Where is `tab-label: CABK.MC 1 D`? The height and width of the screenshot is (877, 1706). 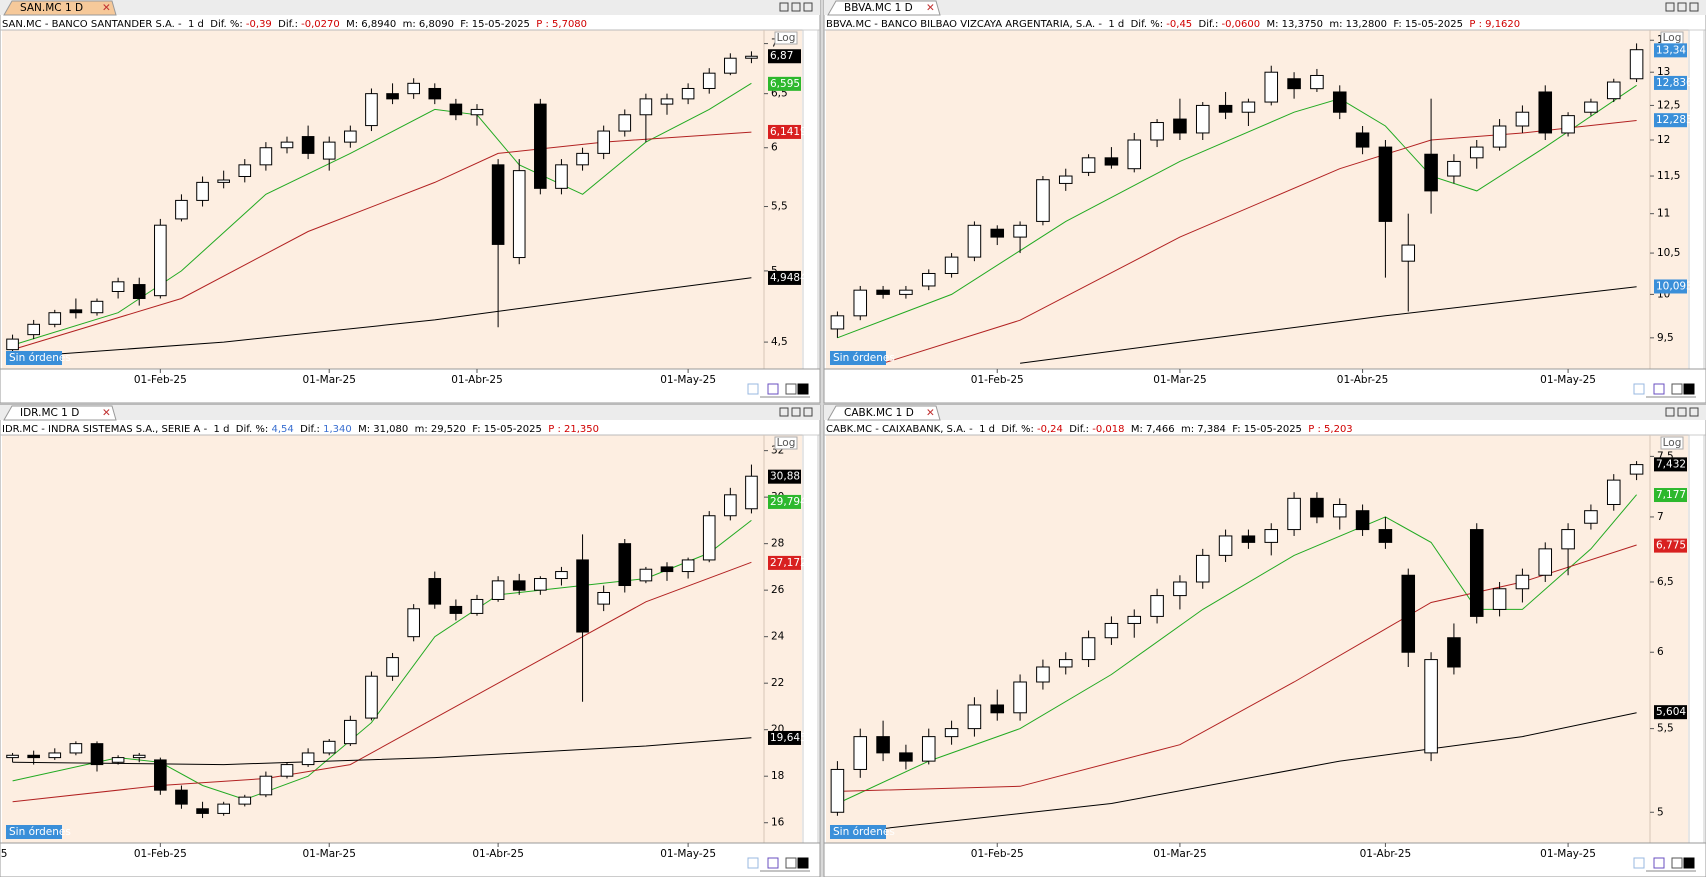 tab-label: CABK.MC 1 D is located at coordinates (879, 413).